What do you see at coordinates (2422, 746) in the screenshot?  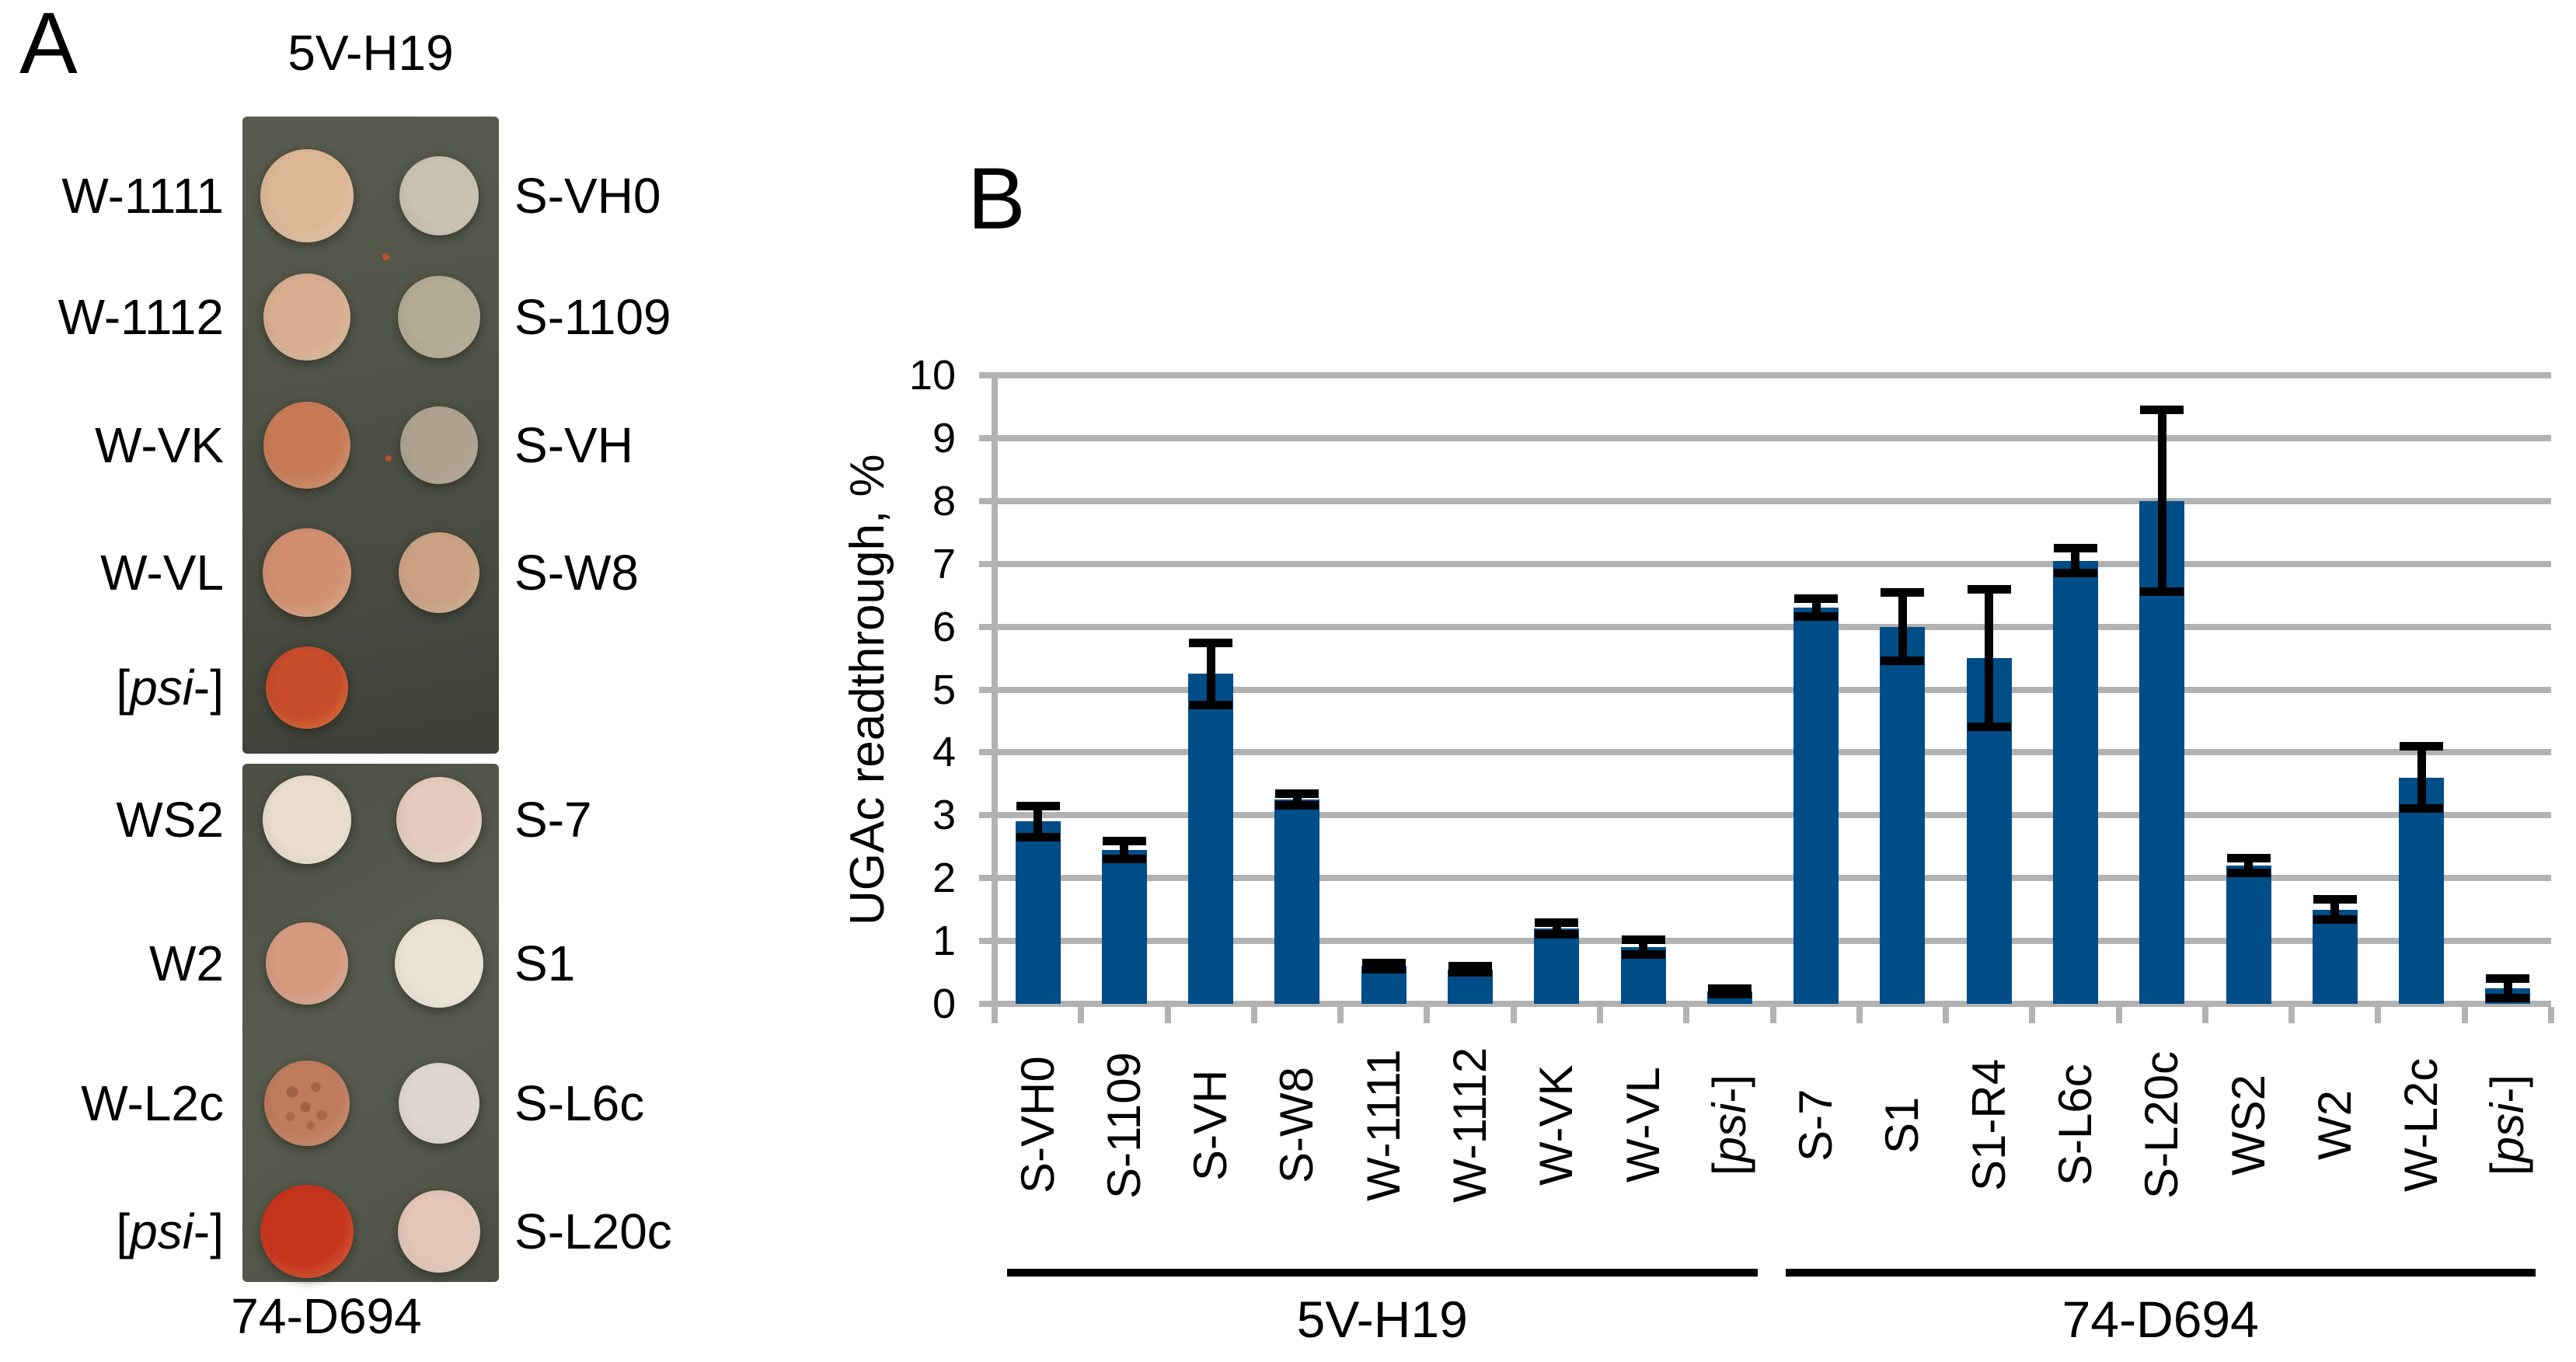 I see `error-cap-top-W-L2c` at bounding box center [2422, 746].